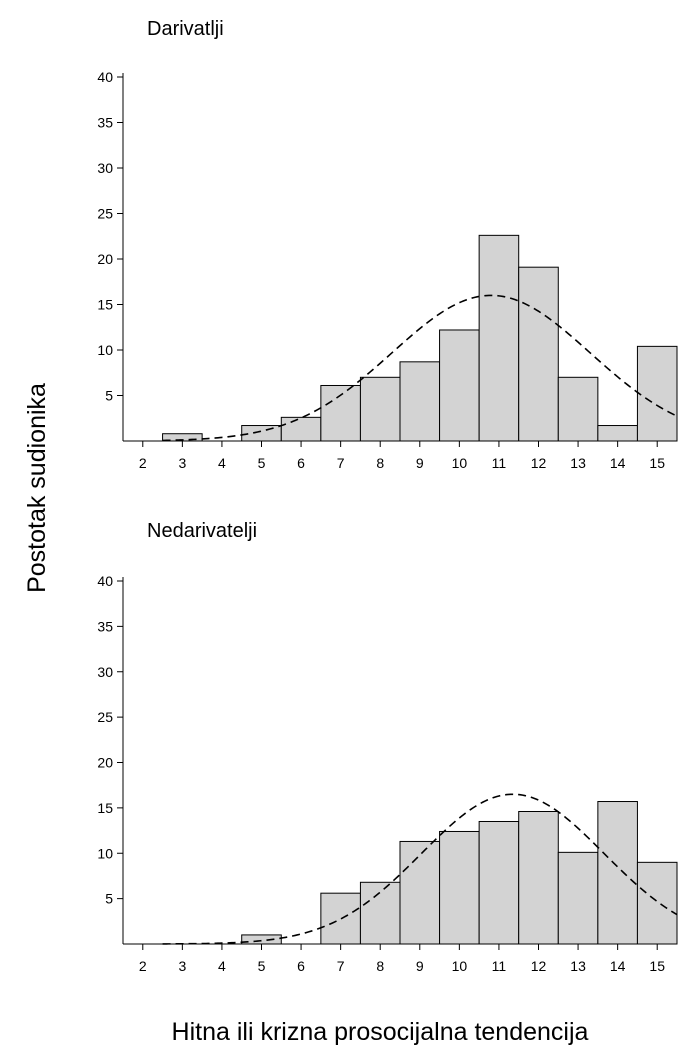  Describe the element at coordinates (185, 29) in the screenshot. I see `panel-title: Darivatlji` at that location.